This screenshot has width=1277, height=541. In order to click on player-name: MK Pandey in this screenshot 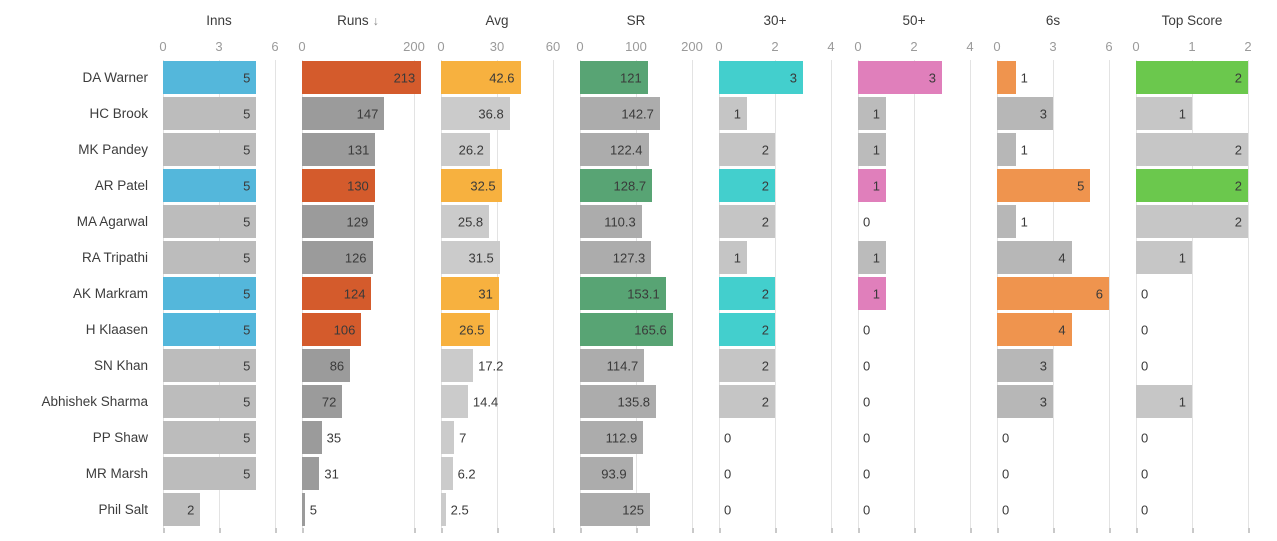, I will do `click(113, 149)`.